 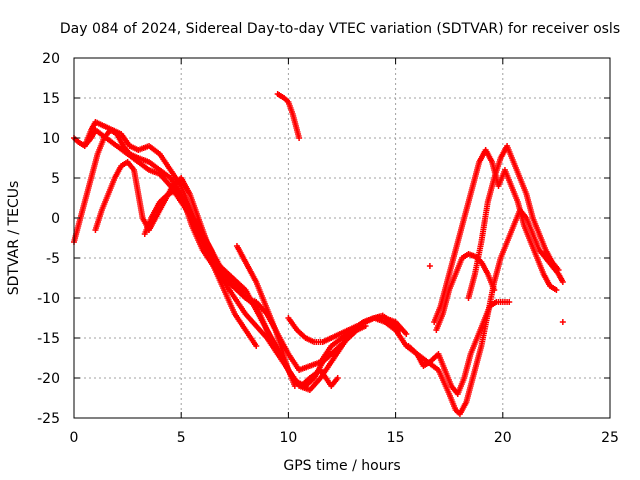 I want to click on y-tick-label: 0, so click(x=55, y=219).